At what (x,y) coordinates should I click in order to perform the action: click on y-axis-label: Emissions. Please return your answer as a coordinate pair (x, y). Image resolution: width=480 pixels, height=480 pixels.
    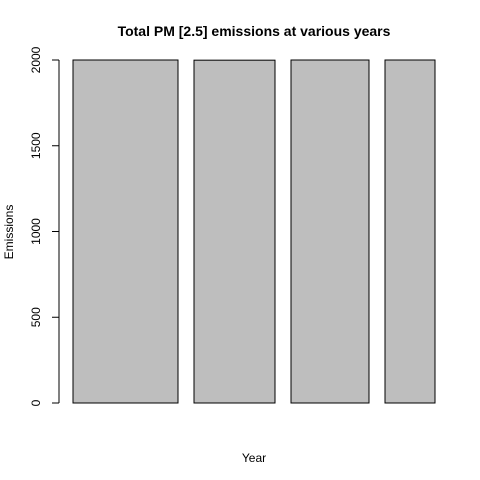
    Looking at the image, I should click on (9, 232).